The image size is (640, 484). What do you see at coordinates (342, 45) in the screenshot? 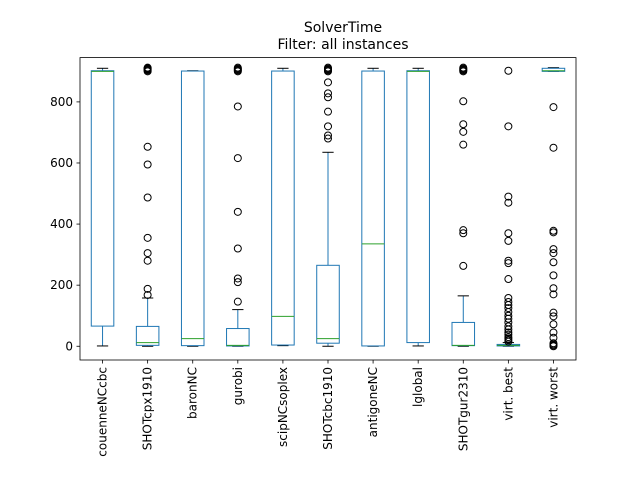
I see `chart-subtitle: Filter: all instances` at bounding box center [342, 45].